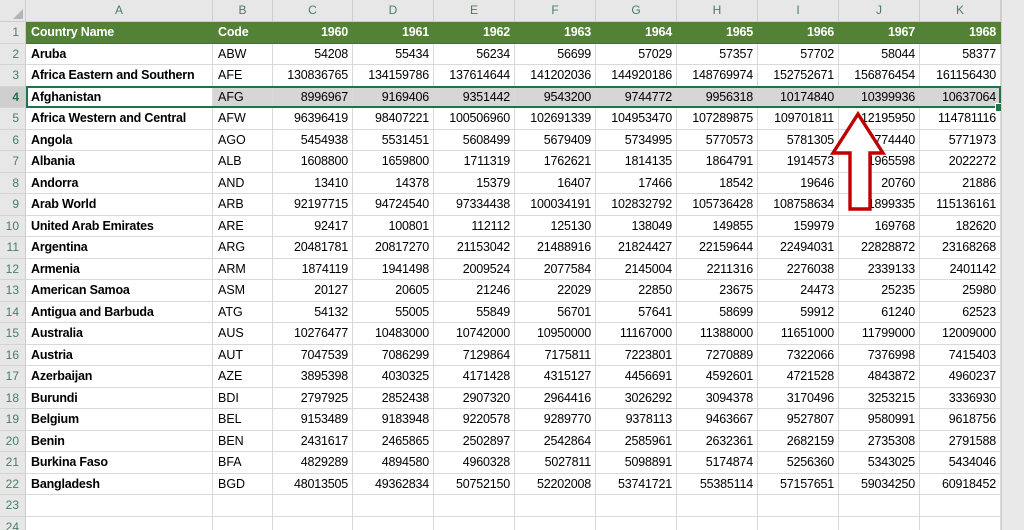 Image resolution: width=1024 pixels, height=530 pixels. What do you see at coordinates (555, 183) in the screenshot?
I see `cell-value: 16407` at bounding box center [555, 183].